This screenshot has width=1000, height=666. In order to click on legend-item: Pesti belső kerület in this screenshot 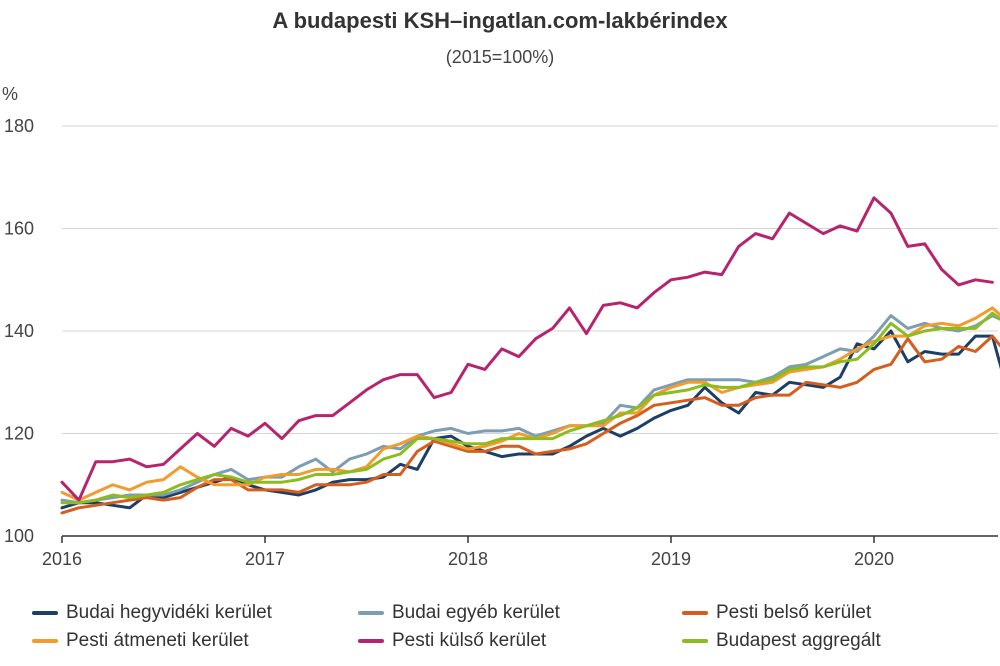, I will do `click(776, 613)`.